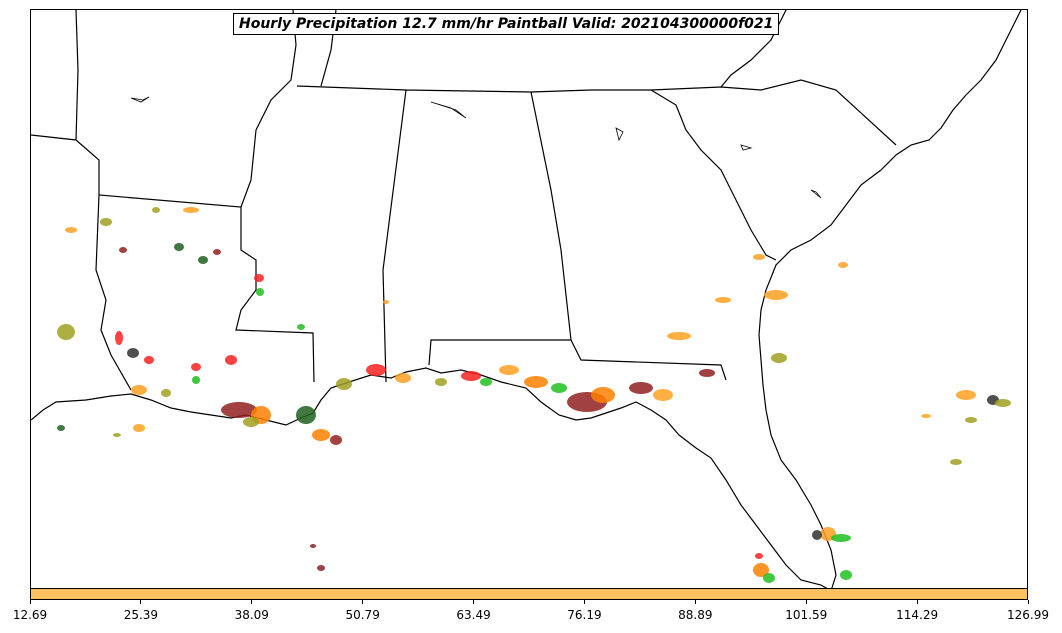 The width and height of the screenshot is (1062, 633). I want to click on colorbar-tick-label: 25.39, so click(141, 615).